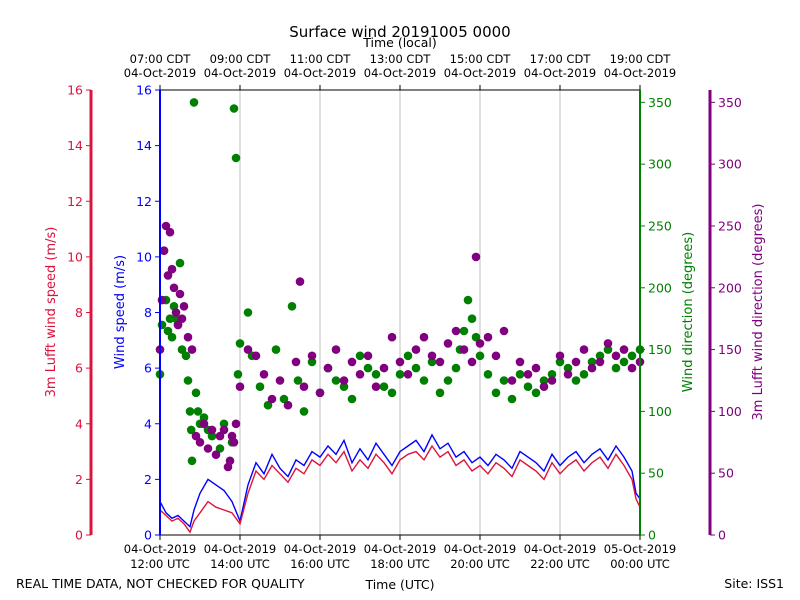 The image size is (800, 600). Describe the element at coordinates (148, 423) in the screenshot. I see `tick-label-wind_speed: 4` at that location.